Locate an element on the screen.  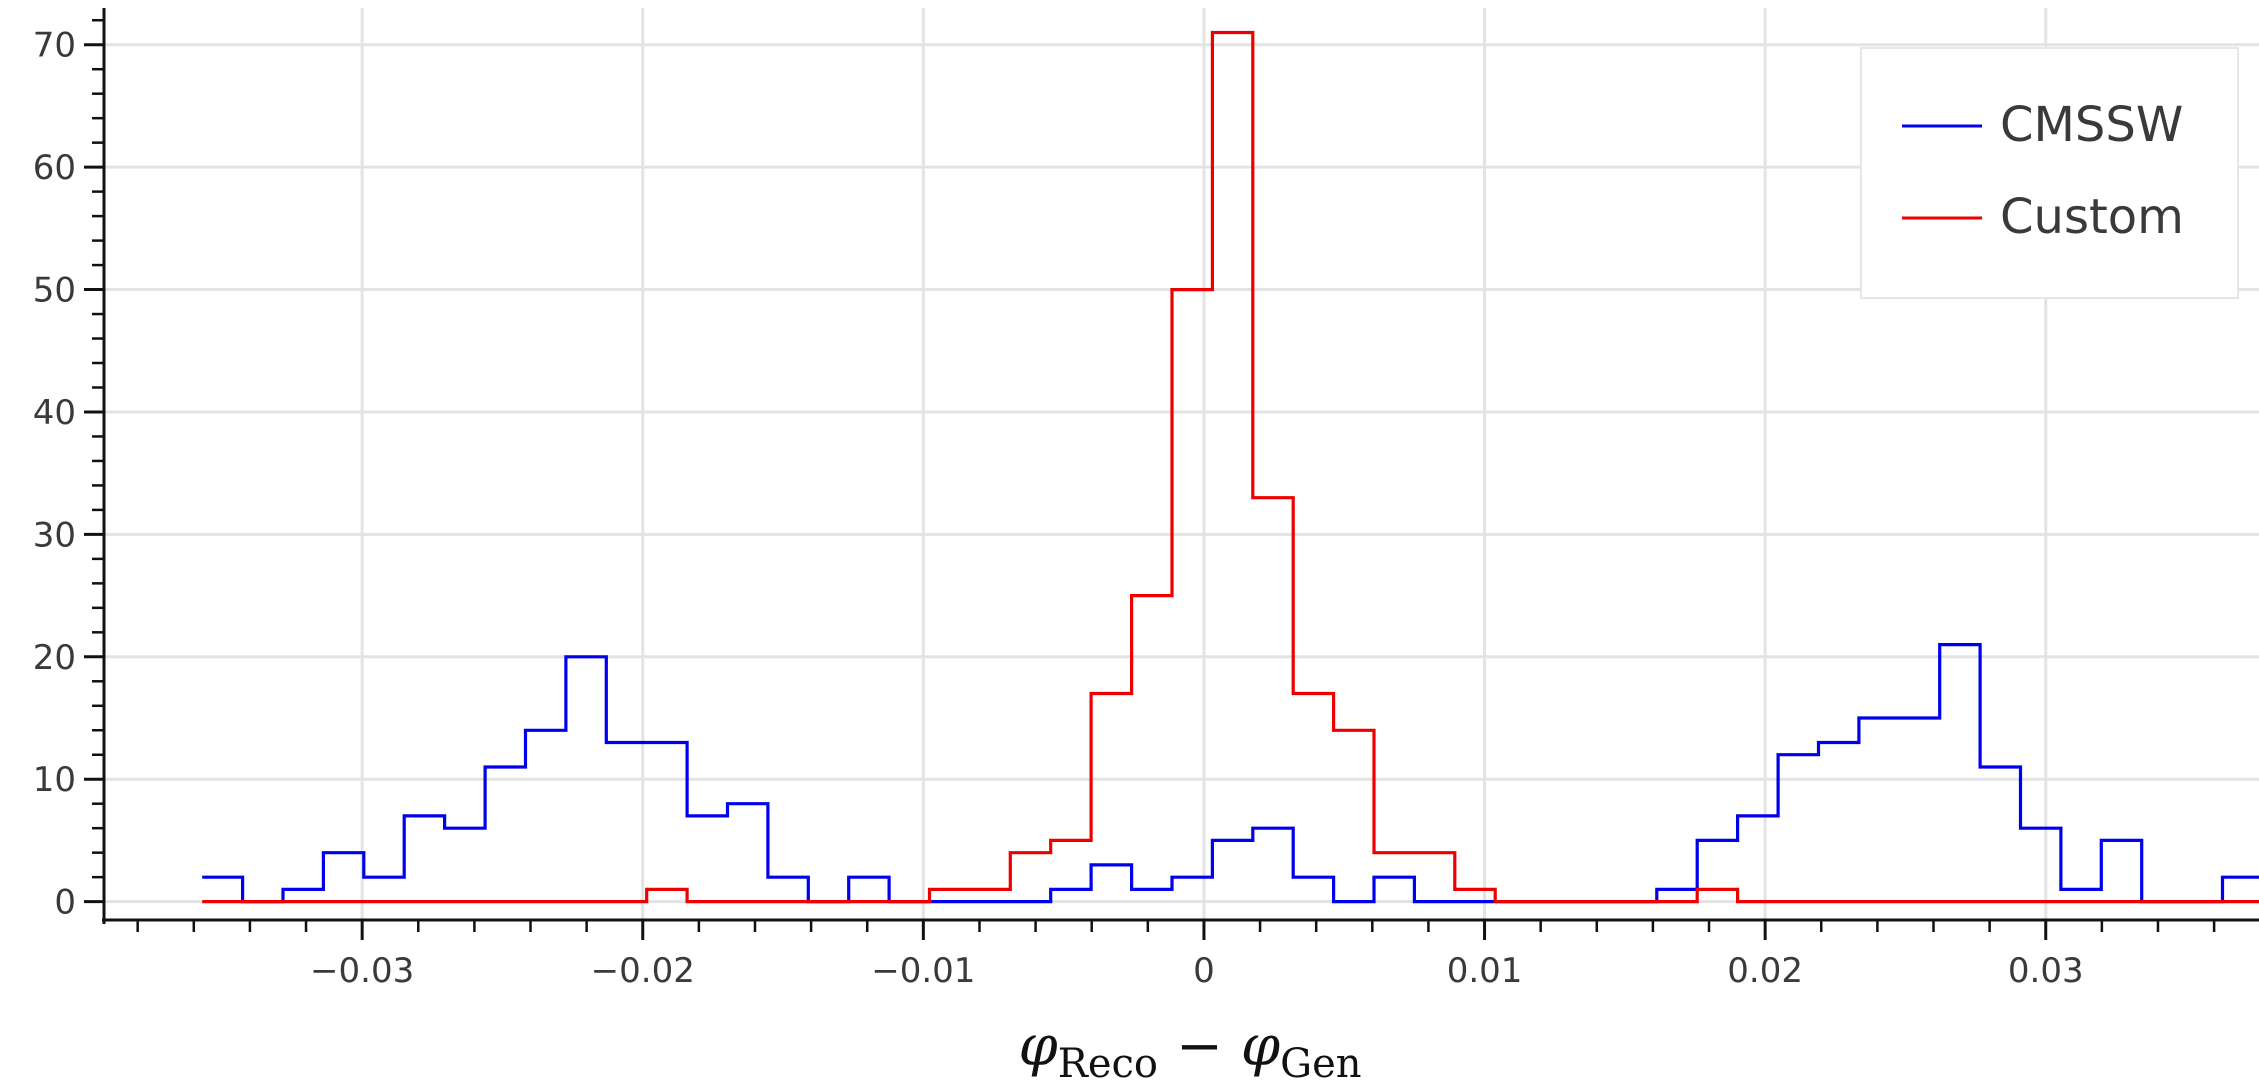
y-tick-label-1: 10 is located at coordinates (54, 780).